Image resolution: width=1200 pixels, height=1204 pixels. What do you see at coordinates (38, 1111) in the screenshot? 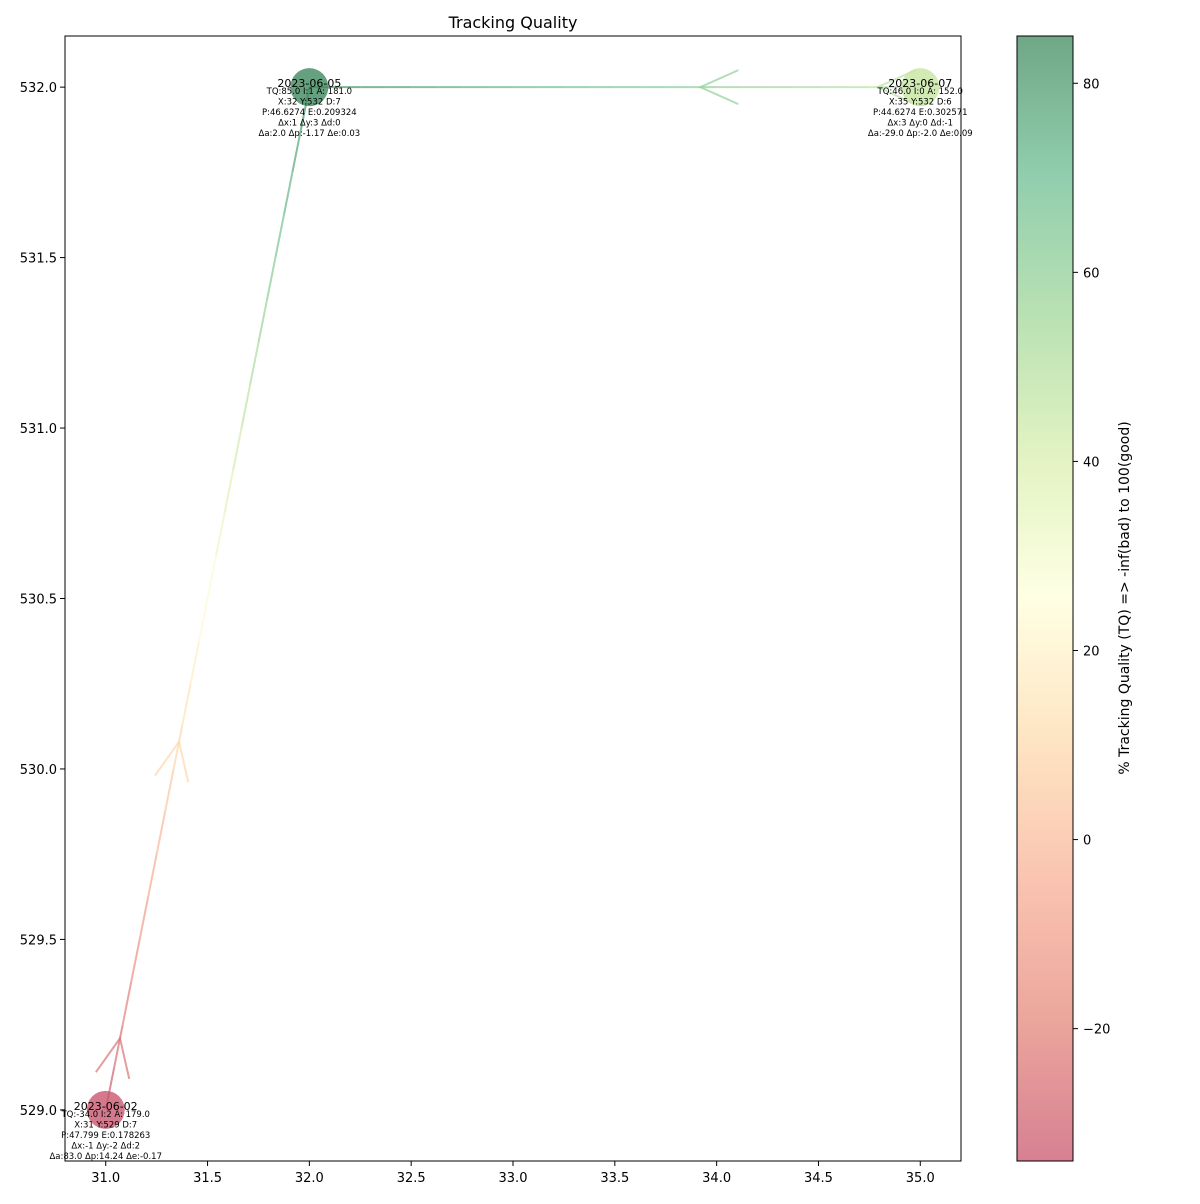
I see `y-tick-label: 529.0` at bounding box center [38, 1111].